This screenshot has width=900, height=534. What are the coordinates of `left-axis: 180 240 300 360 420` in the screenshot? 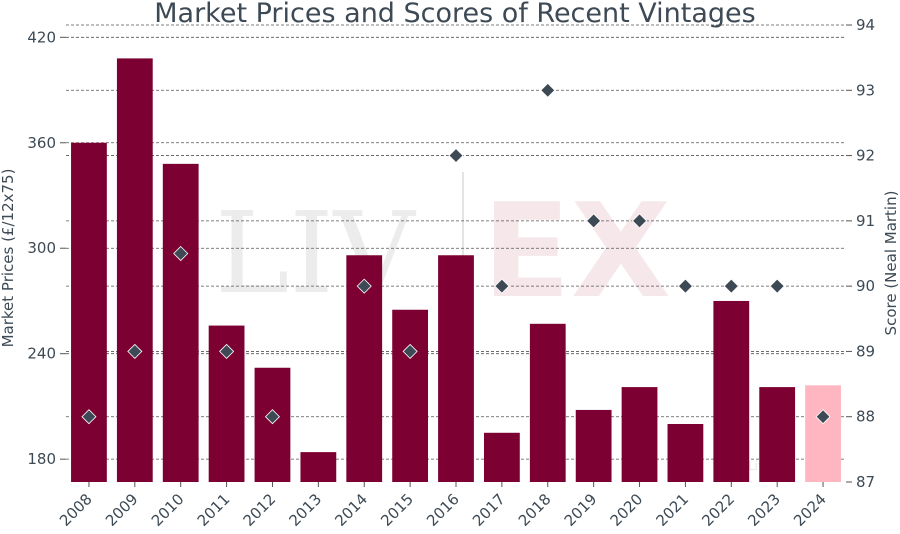 It's located at (46, 248).